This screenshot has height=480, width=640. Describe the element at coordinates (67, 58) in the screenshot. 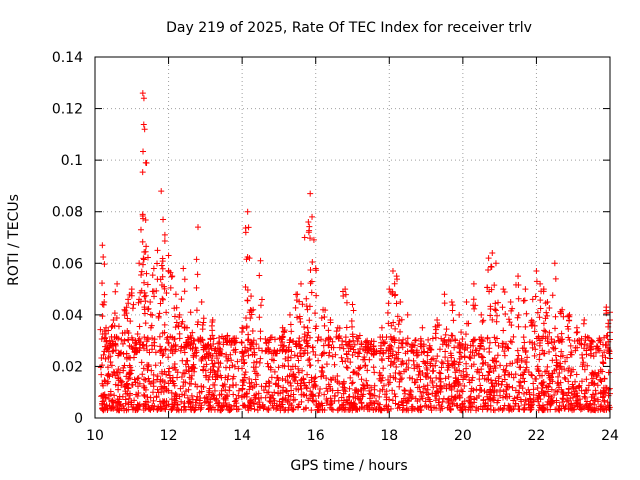

I see `y-tick-label: 0.14` at that location.